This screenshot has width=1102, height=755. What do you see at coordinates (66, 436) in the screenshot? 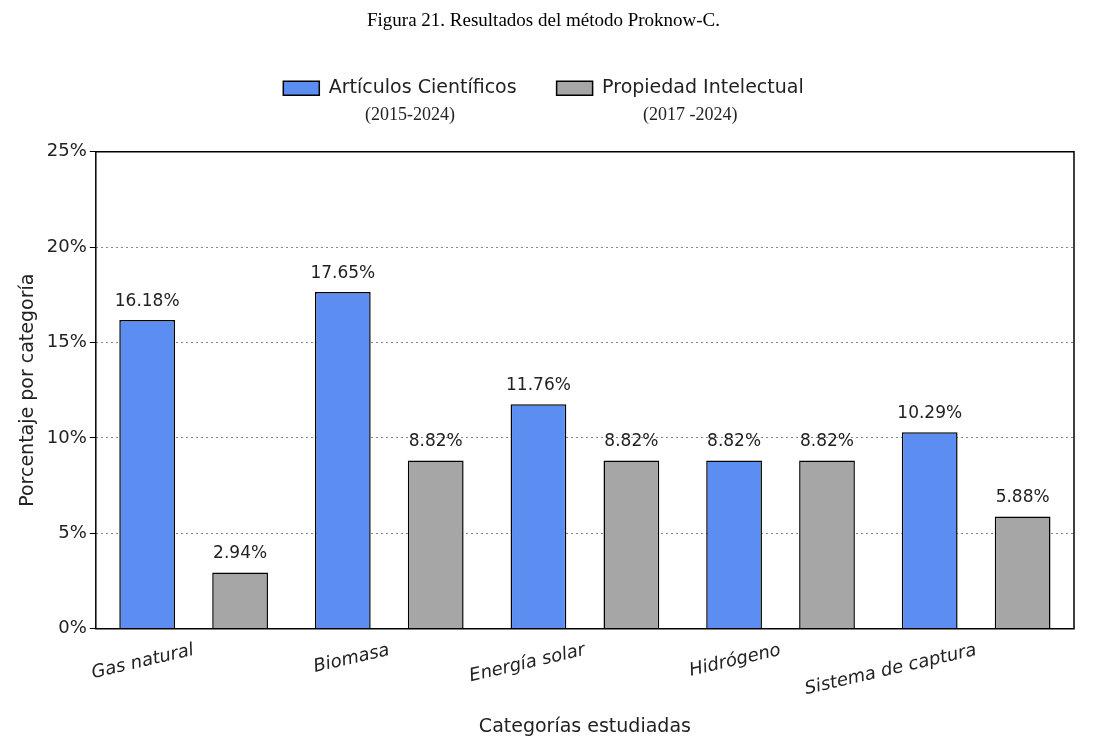
I see `y-tick-label: 10%` at bounding box center [66, 436].